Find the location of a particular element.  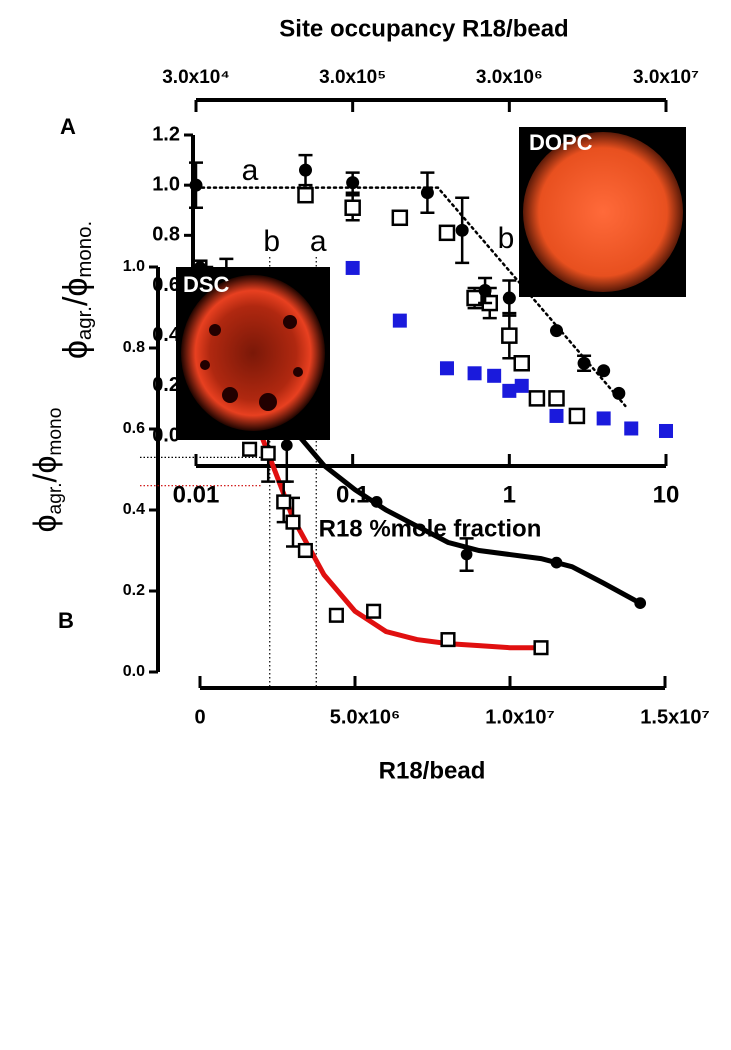

x-tick-label: 0 is located at coordinates (199, 717).